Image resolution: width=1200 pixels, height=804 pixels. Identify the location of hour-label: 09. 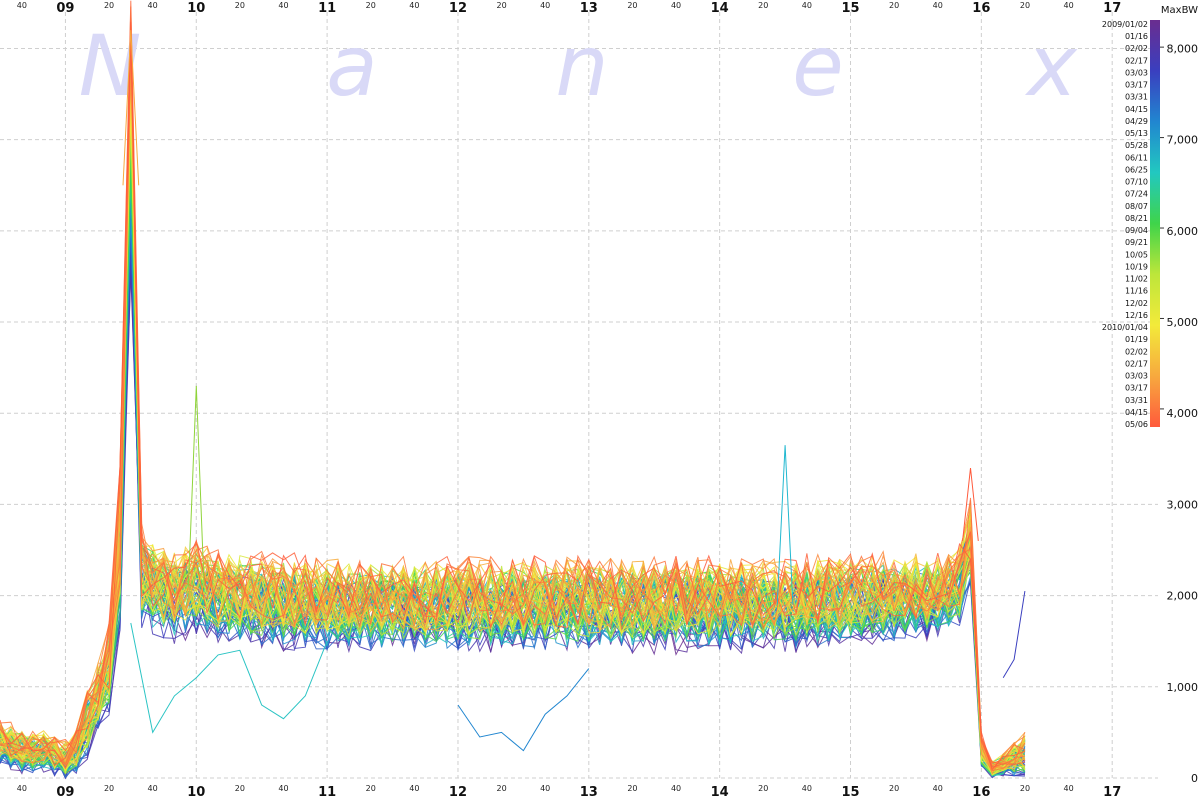
(65, 8).